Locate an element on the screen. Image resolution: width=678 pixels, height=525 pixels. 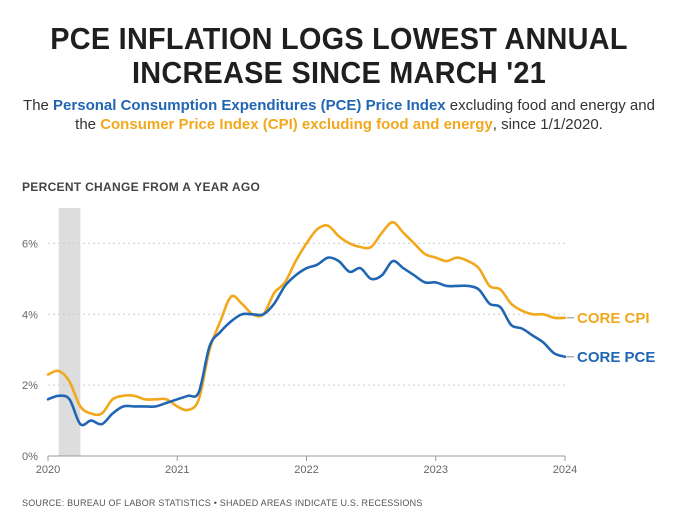
subtitle-text-2: excluding food and energy and the is located at coordinates (365, 115).